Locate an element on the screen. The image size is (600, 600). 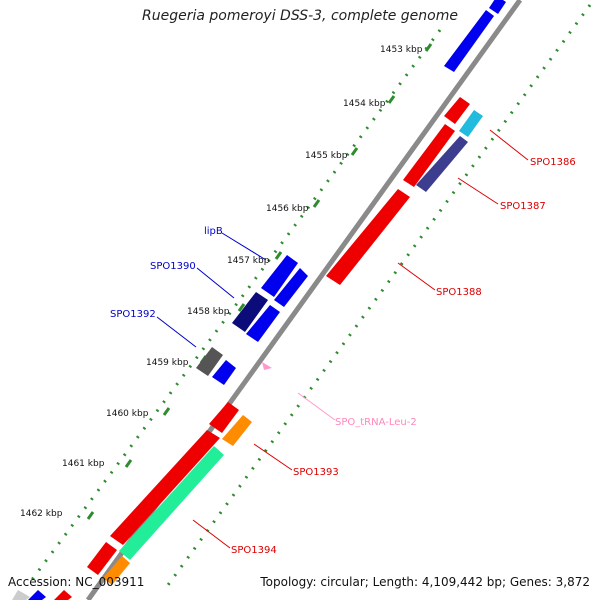
gene-lipb is located at coordinates (279, 276).